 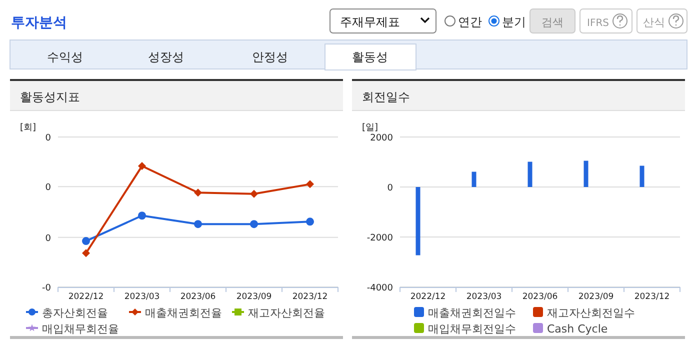 What do you see at coordinates (28, 128) in the screenshot?
I see `y-axis-title: [회]` at bounding box center [28, 128].